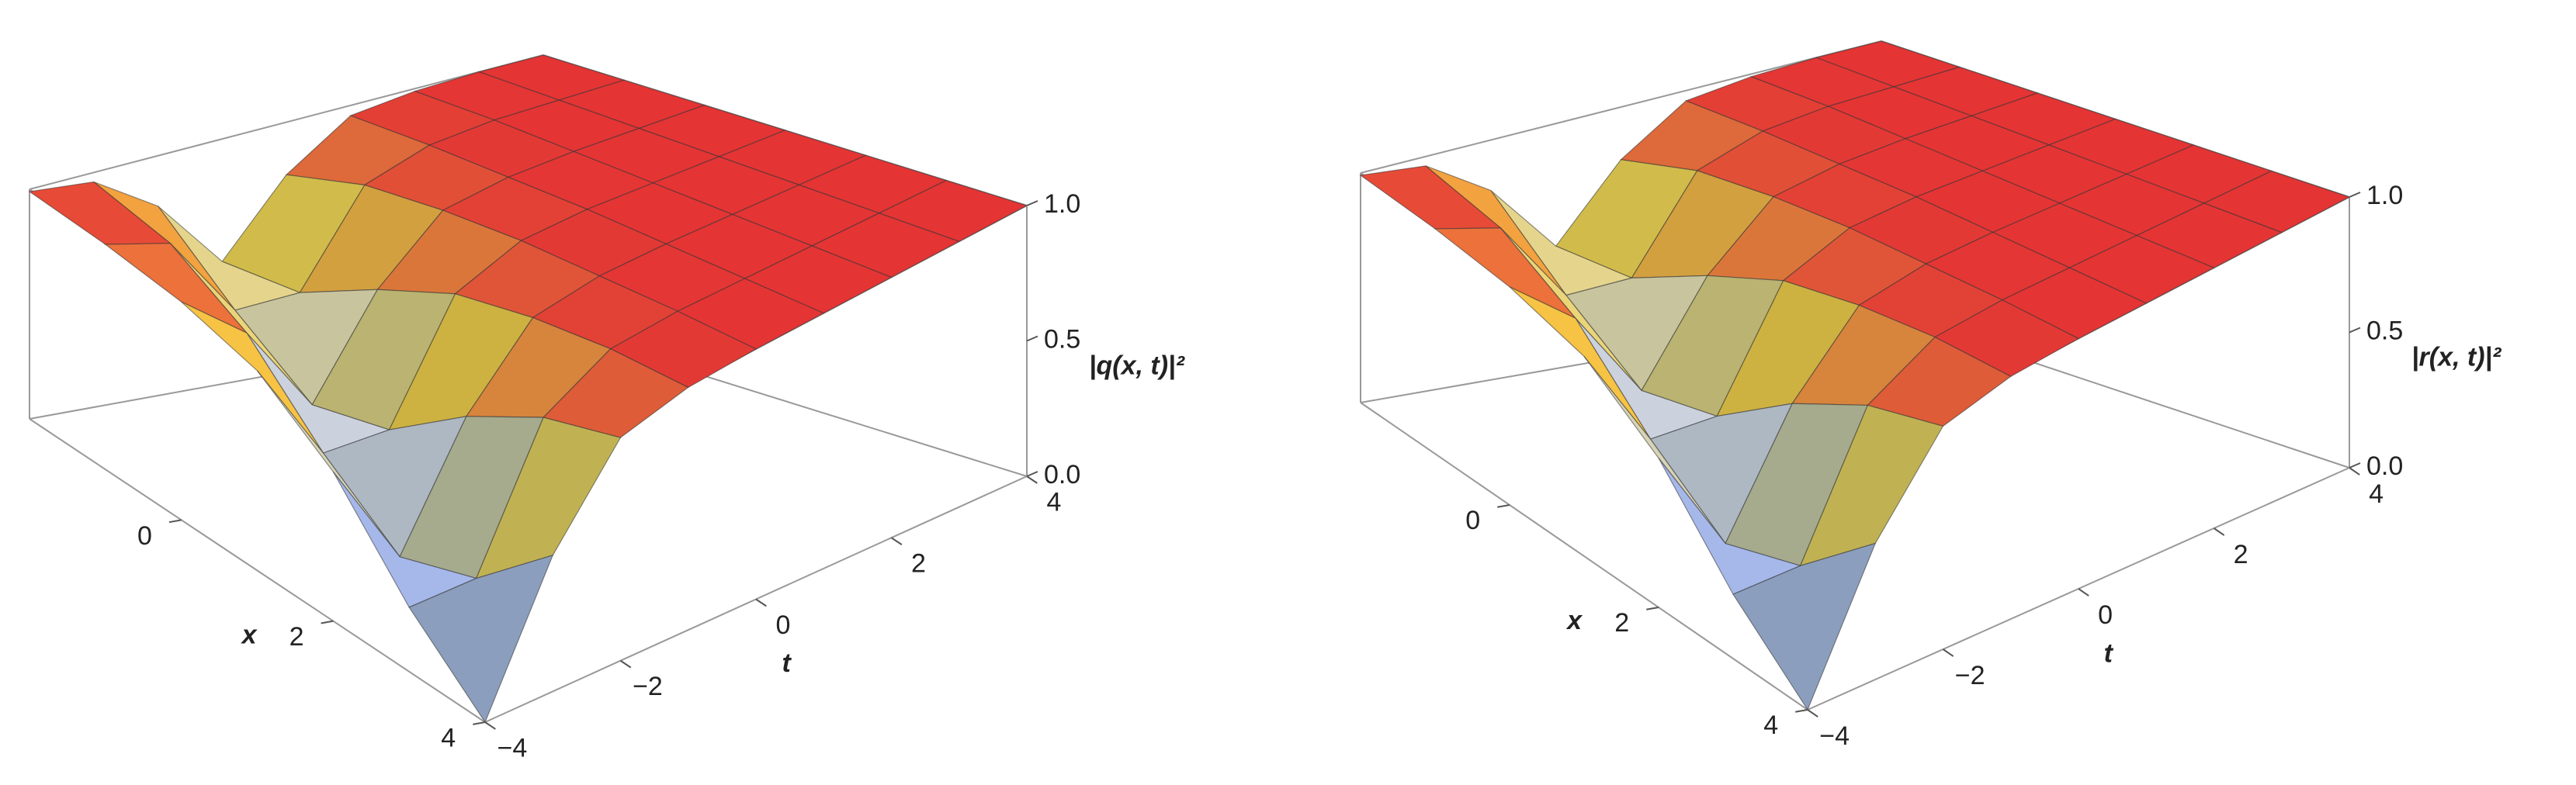 This screenshot has width=2576, height=785. I want to click on z-axis-label: |r(x, t)|², so click(2456, 357).